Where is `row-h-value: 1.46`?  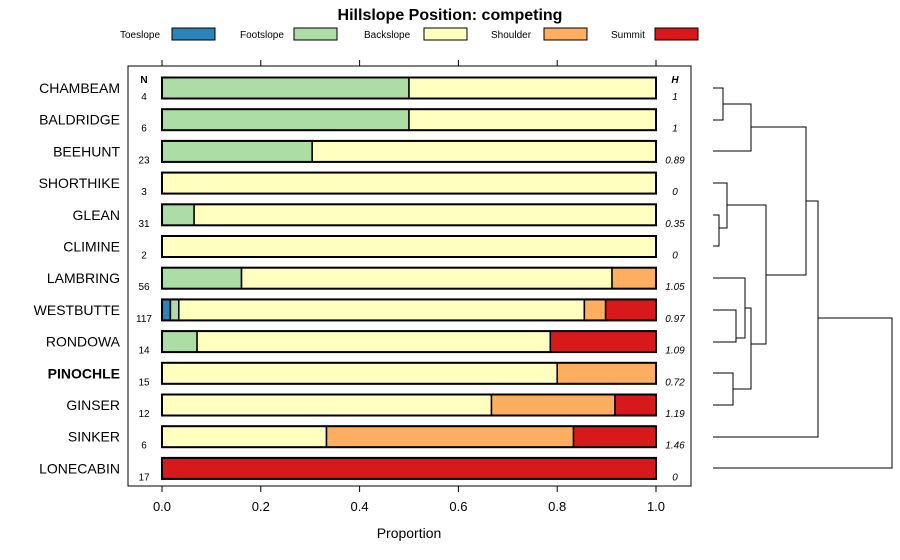 row-h-value: 1.46 is located at coordinates (675, 446).